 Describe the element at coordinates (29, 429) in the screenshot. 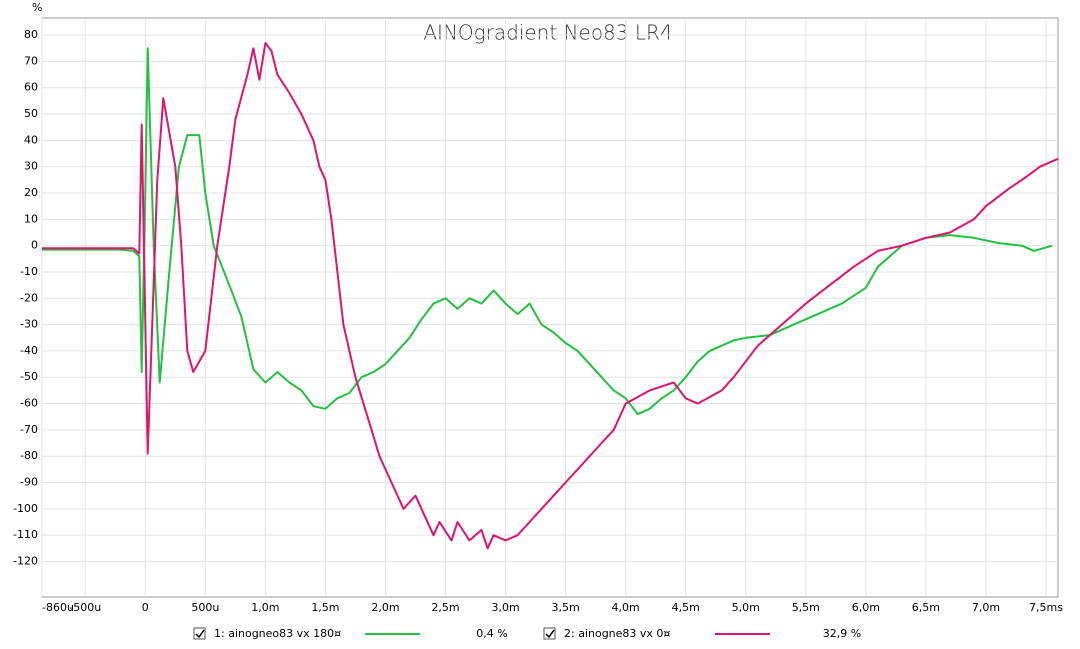

I see `y-tick-label: -70` at that location.